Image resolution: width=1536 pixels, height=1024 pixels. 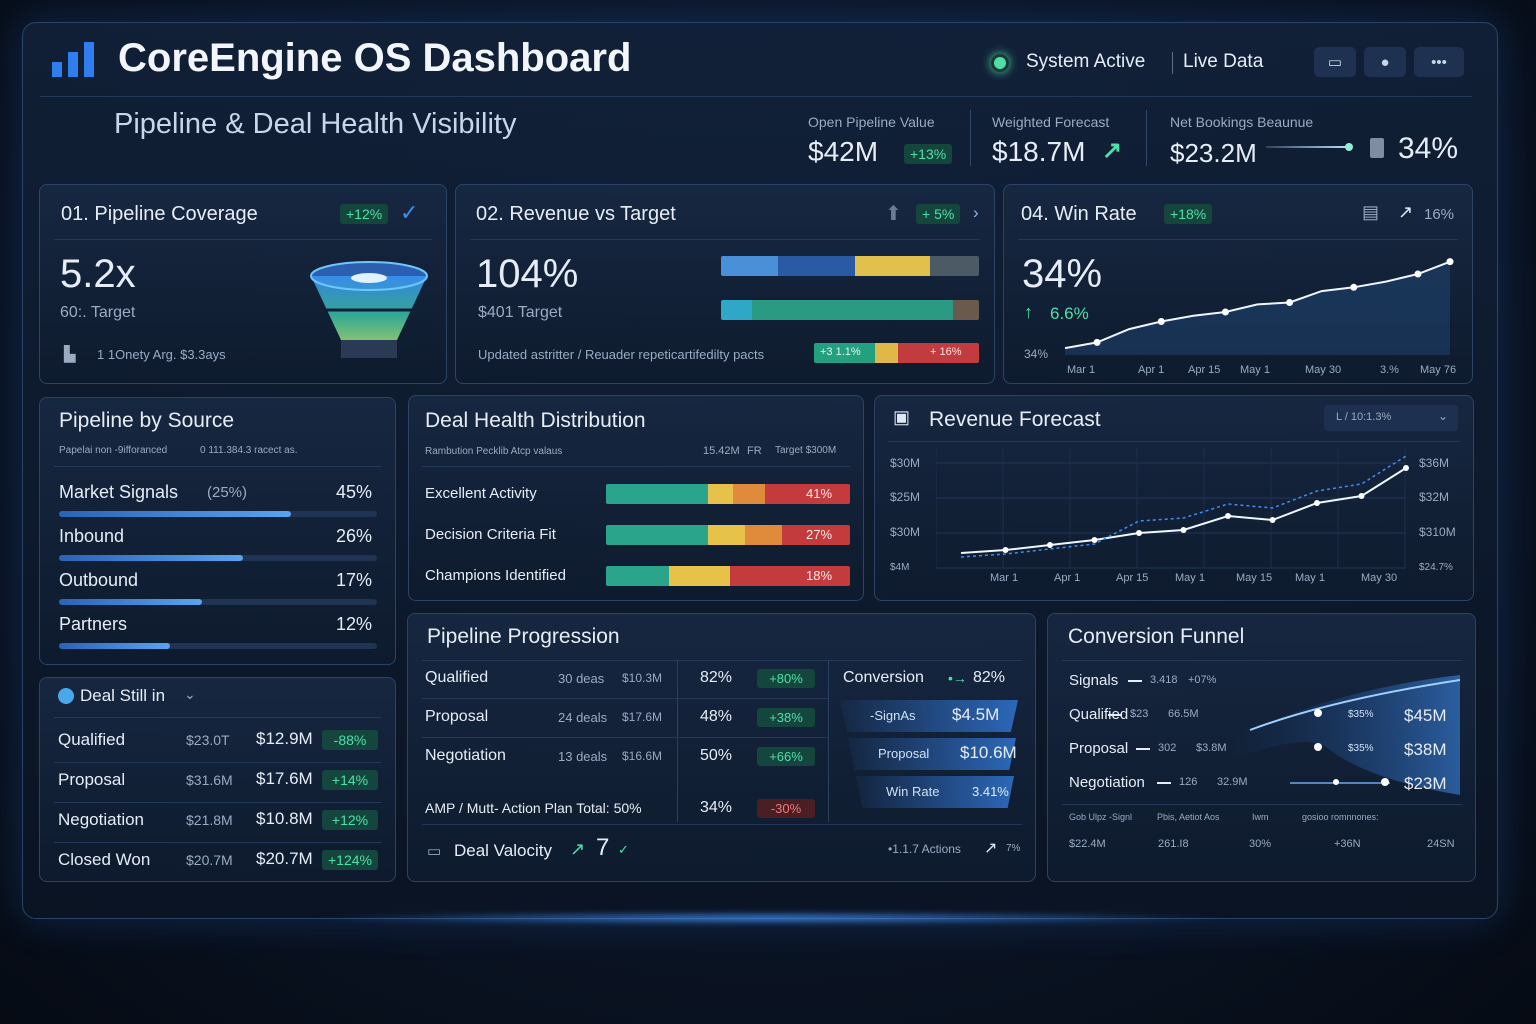 What do you see at coordinates (93, 624) in the screenshot?
I see `source-label: Partners` at bounding box center [93, 624].